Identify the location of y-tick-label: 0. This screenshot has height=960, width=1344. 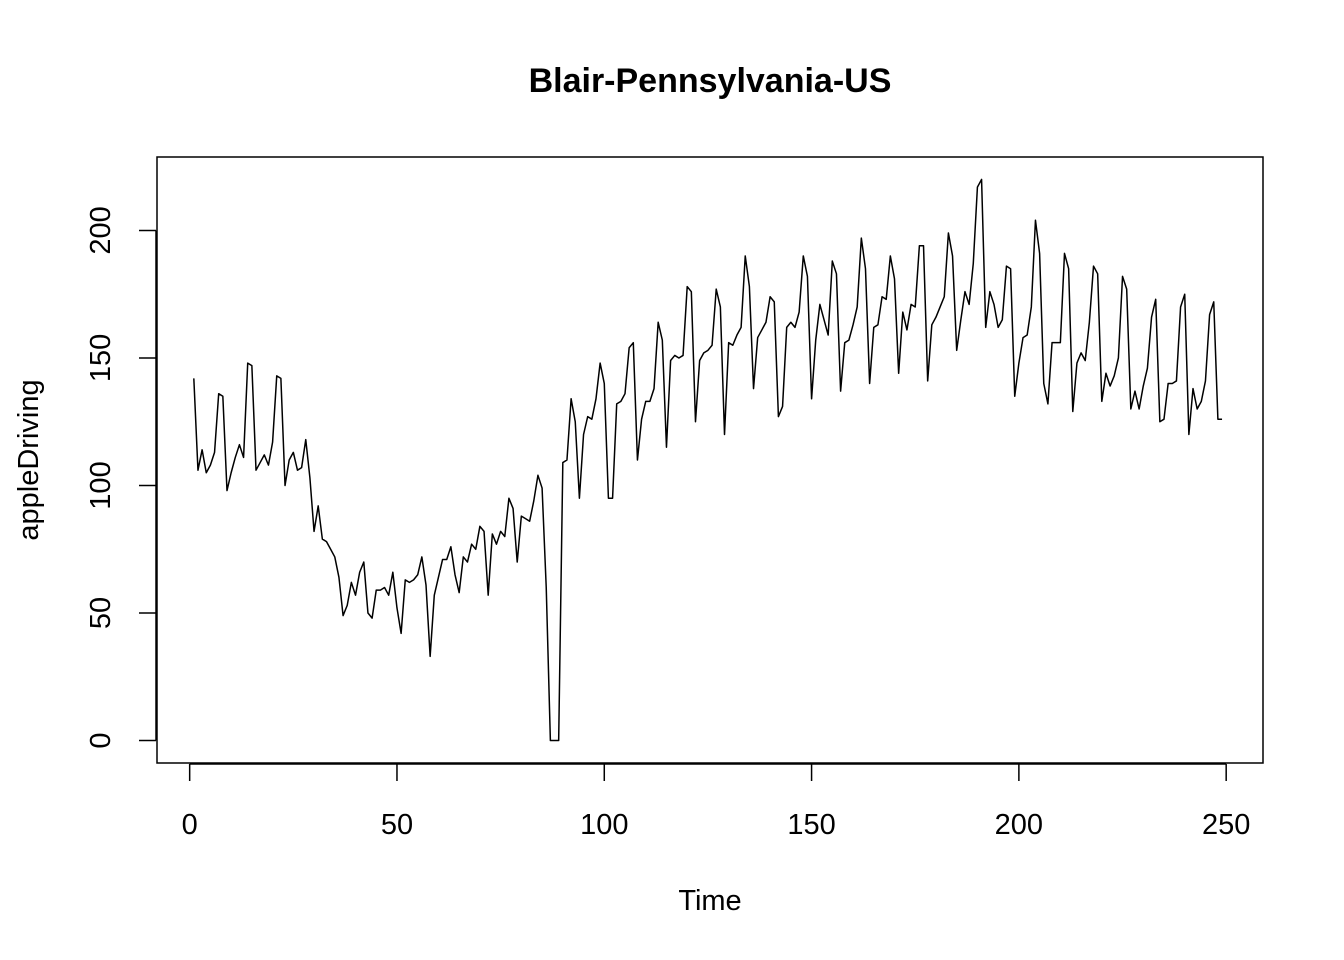
(101, 740).